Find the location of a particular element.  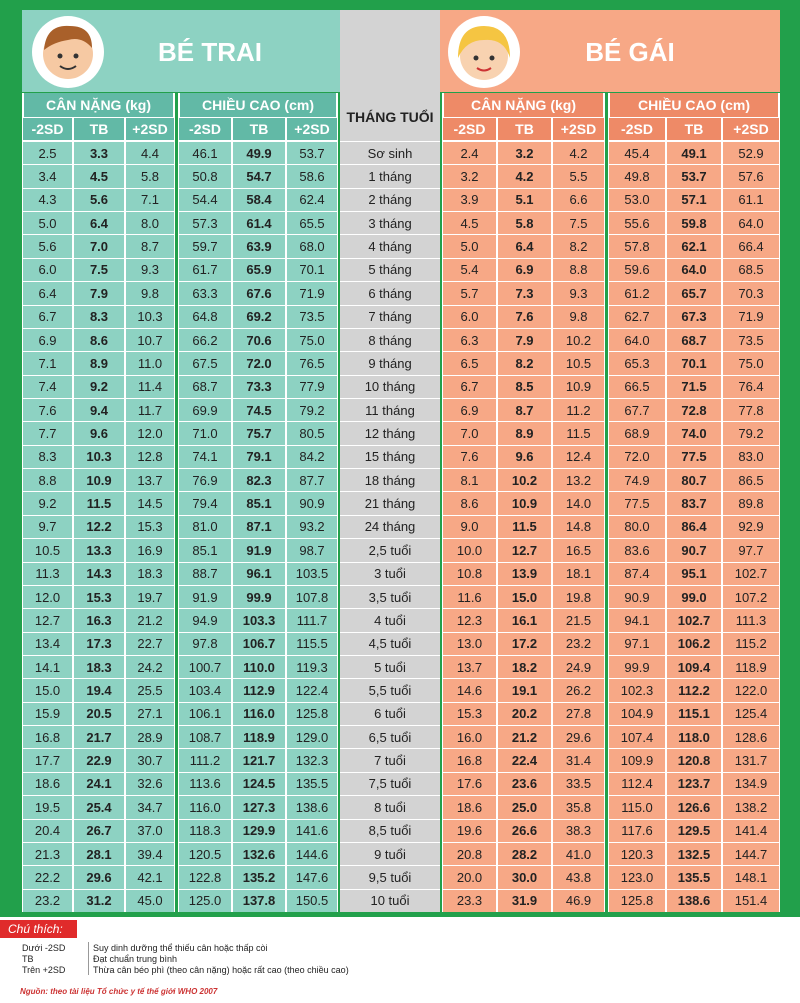

value-cell: 68.7 is located at coordinates (694, 339).